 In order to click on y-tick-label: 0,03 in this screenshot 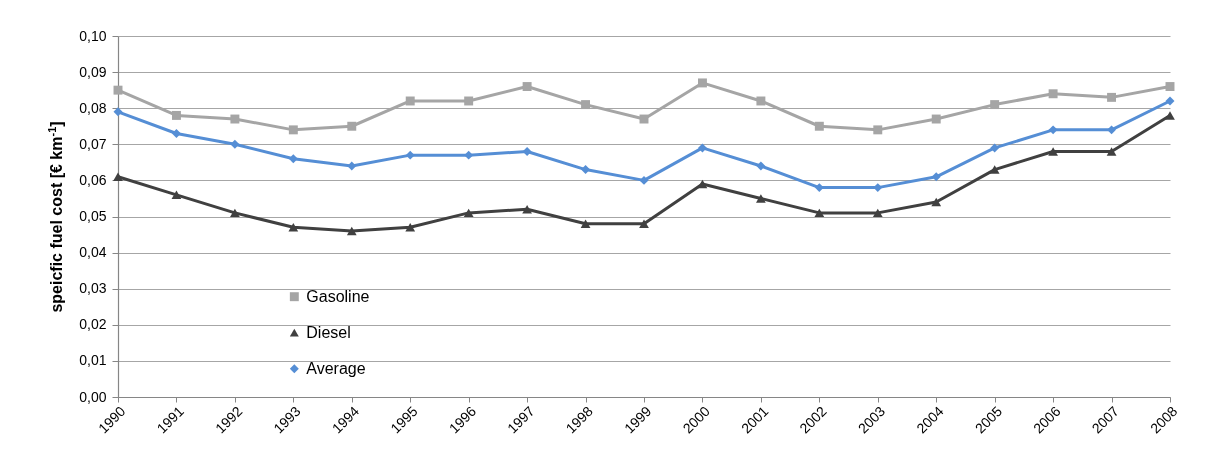, I will do `click(93, 288)`.